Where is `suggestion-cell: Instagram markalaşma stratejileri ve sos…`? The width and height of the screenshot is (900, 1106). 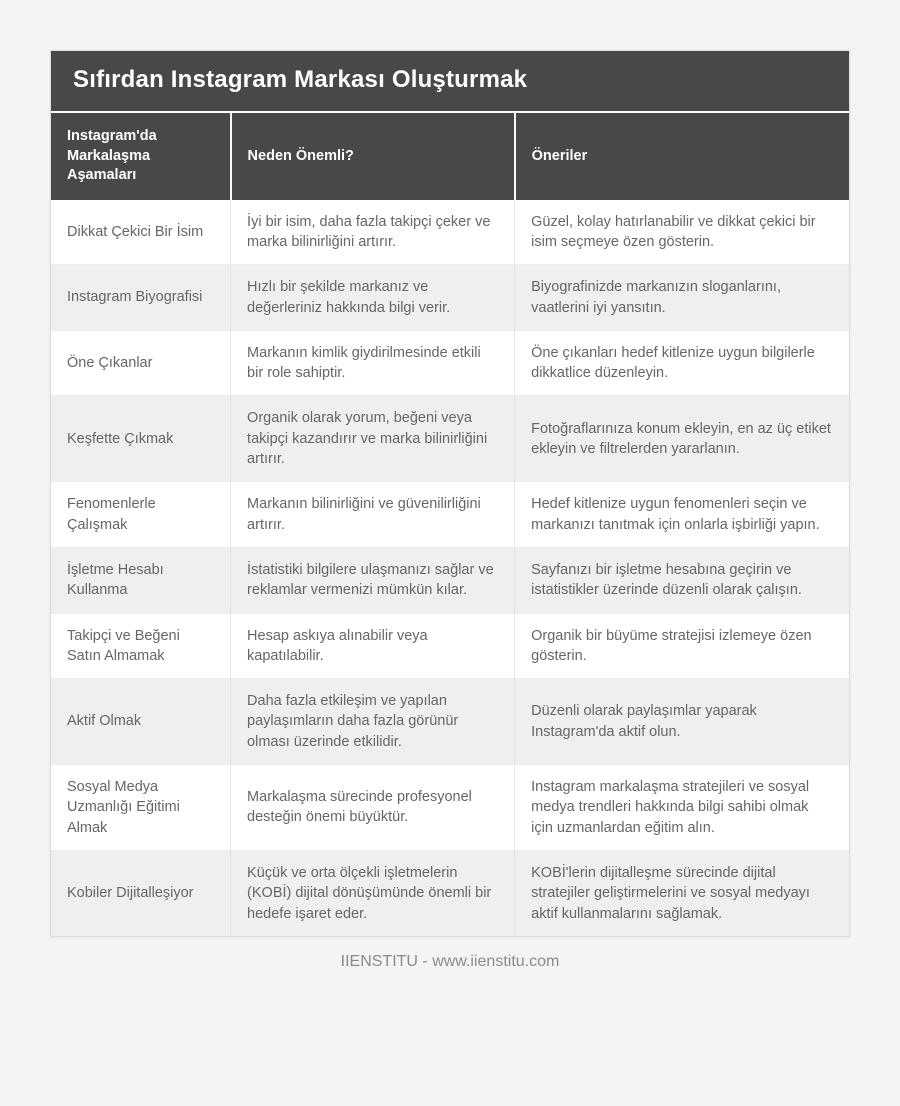
suggestion-cell: Instagram markalaşma stratejileri ve sos… is located at coordinates (681, 807).